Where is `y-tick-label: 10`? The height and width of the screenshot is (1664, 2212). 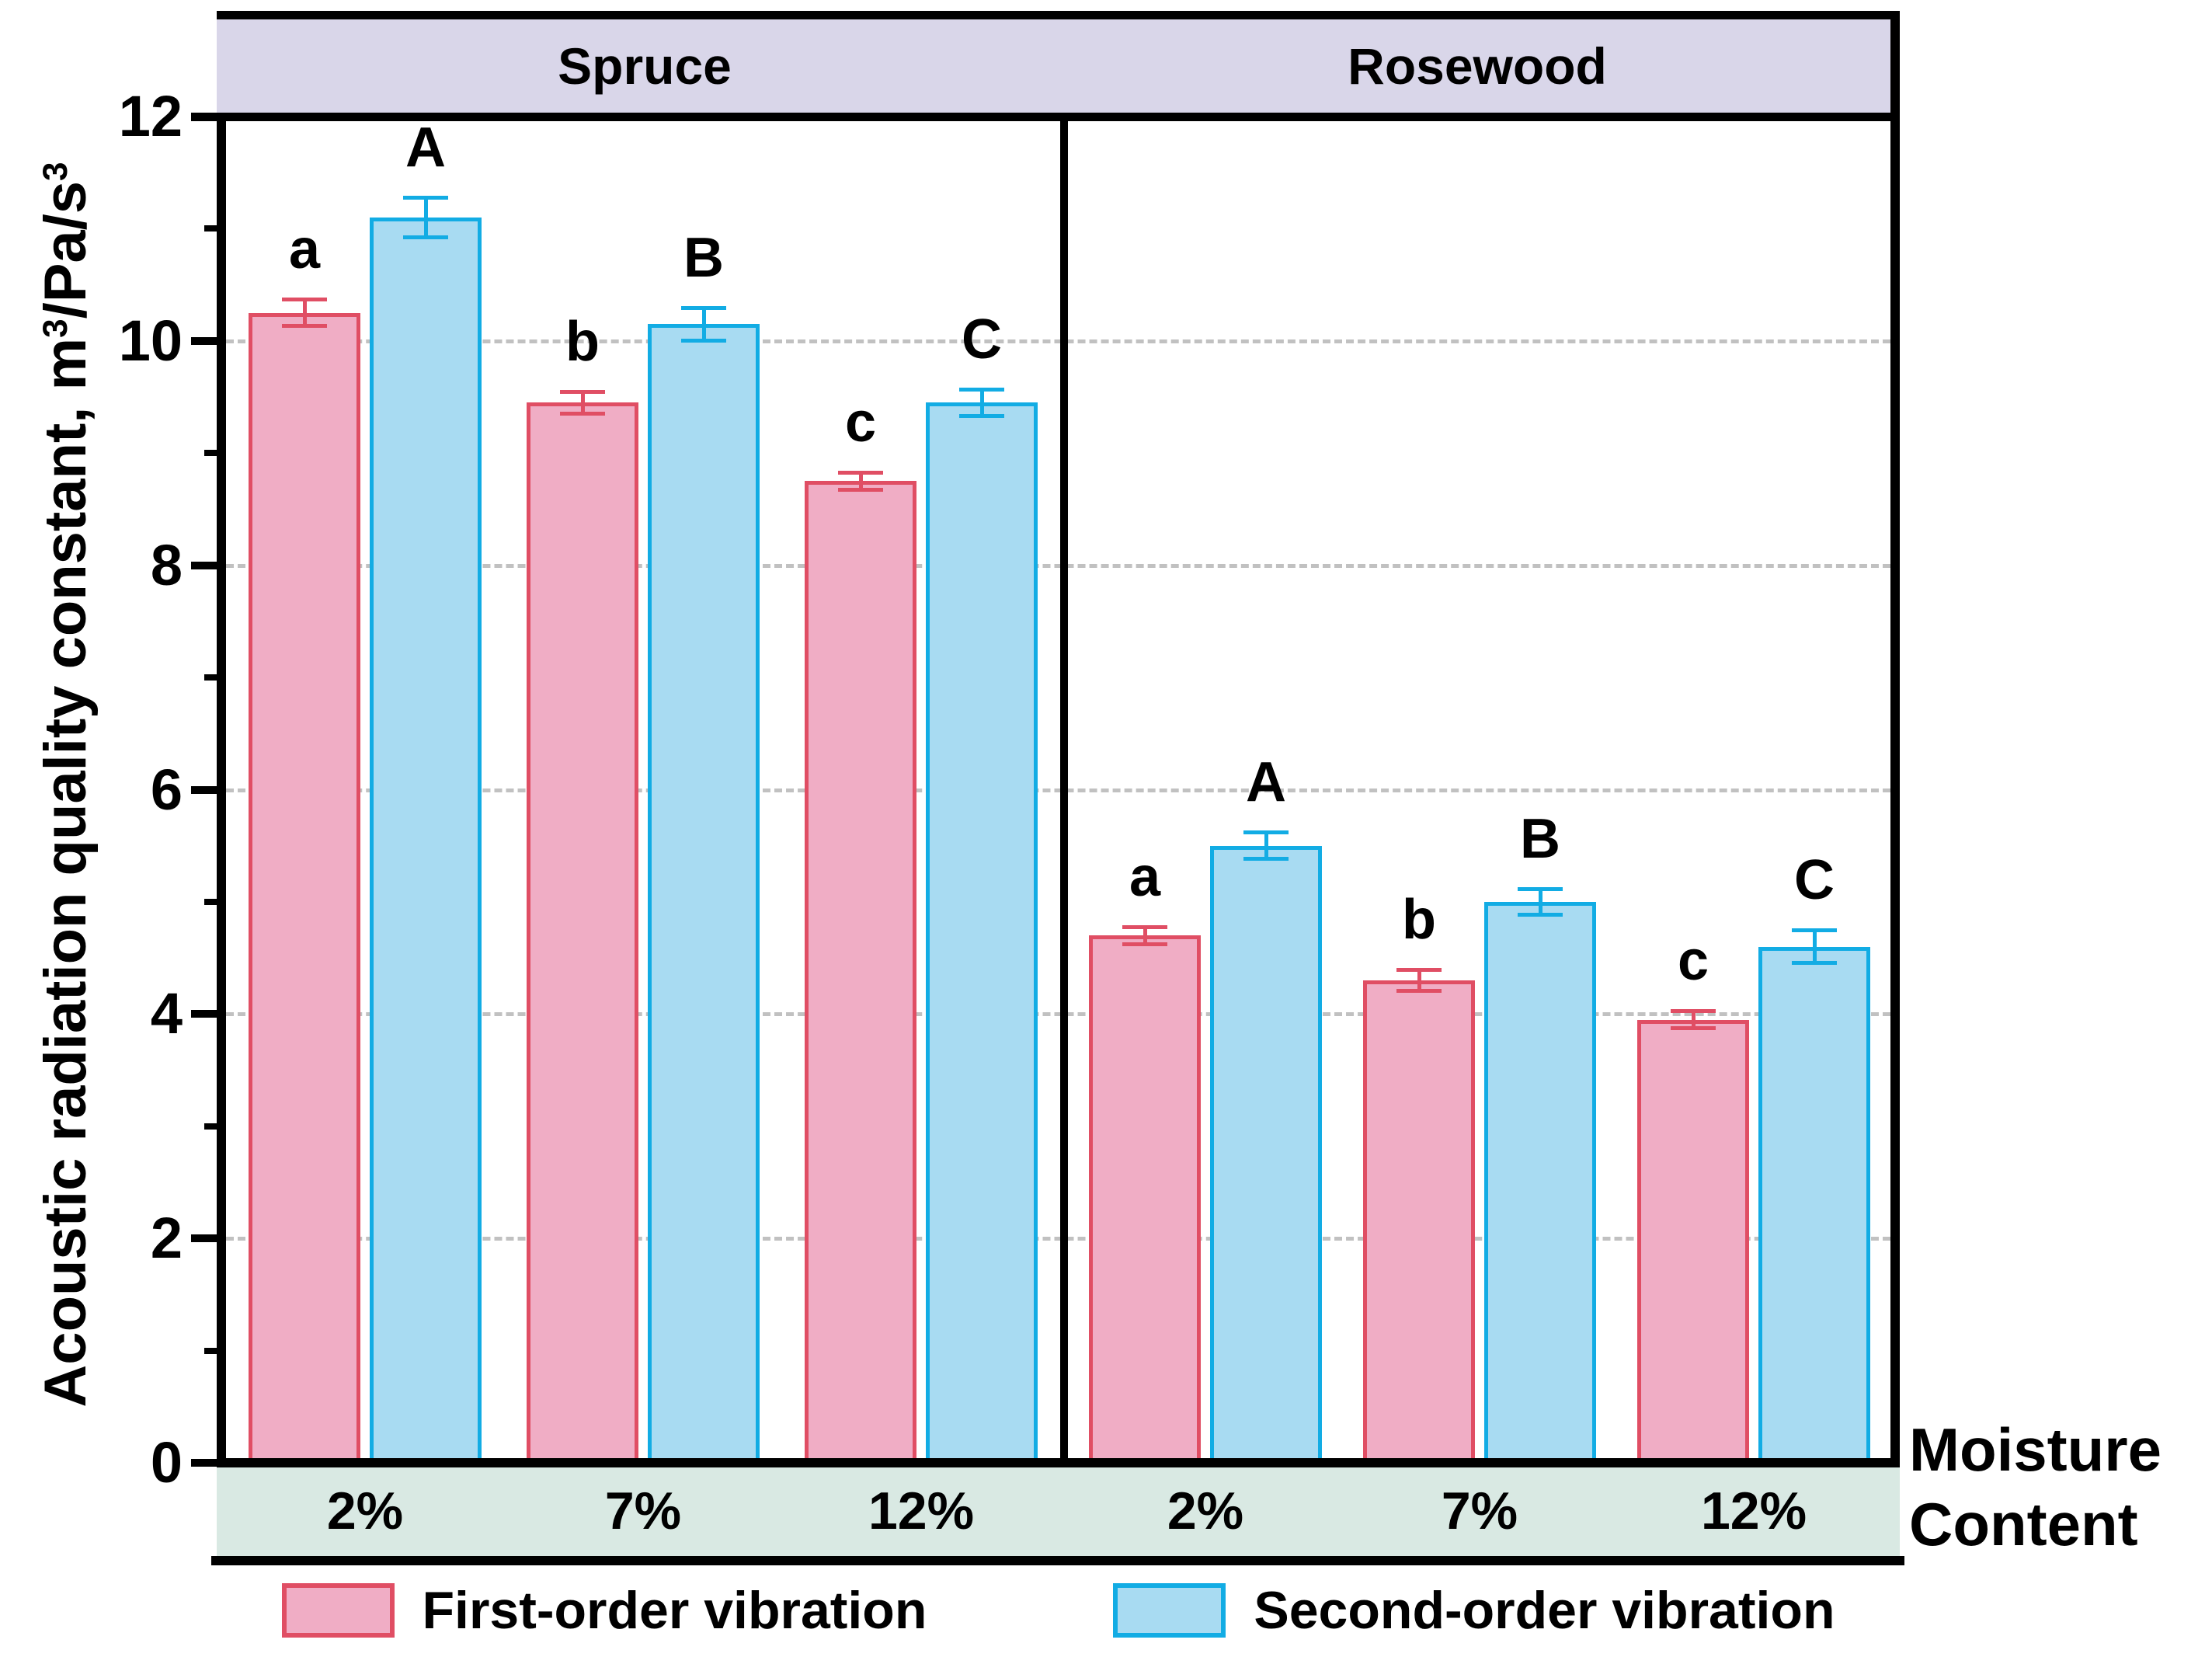 y-tick-label: 10 is located at coordinates (150, 340).